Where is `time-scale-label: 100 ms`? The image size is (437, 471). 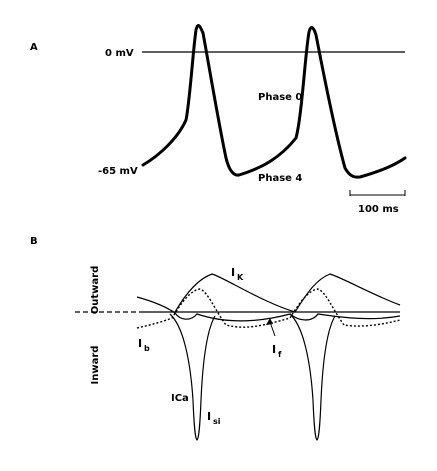 time-scale-label: 100 ms is located at coordinates (378, 209).